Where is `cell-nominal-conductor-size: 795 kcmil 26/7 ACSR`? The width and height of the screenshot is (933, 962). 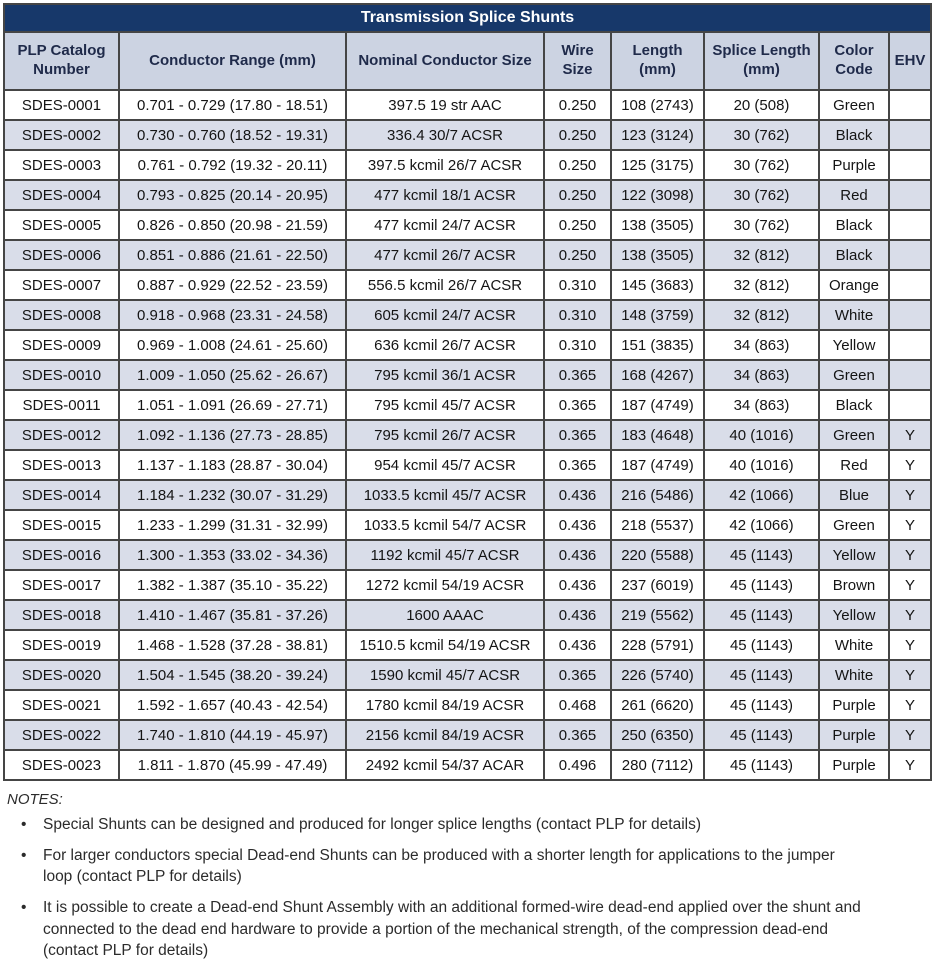 cell-nominal-conductor-size: 795 kcmil 26/7 ACSR is located at coordinates (445, 435).